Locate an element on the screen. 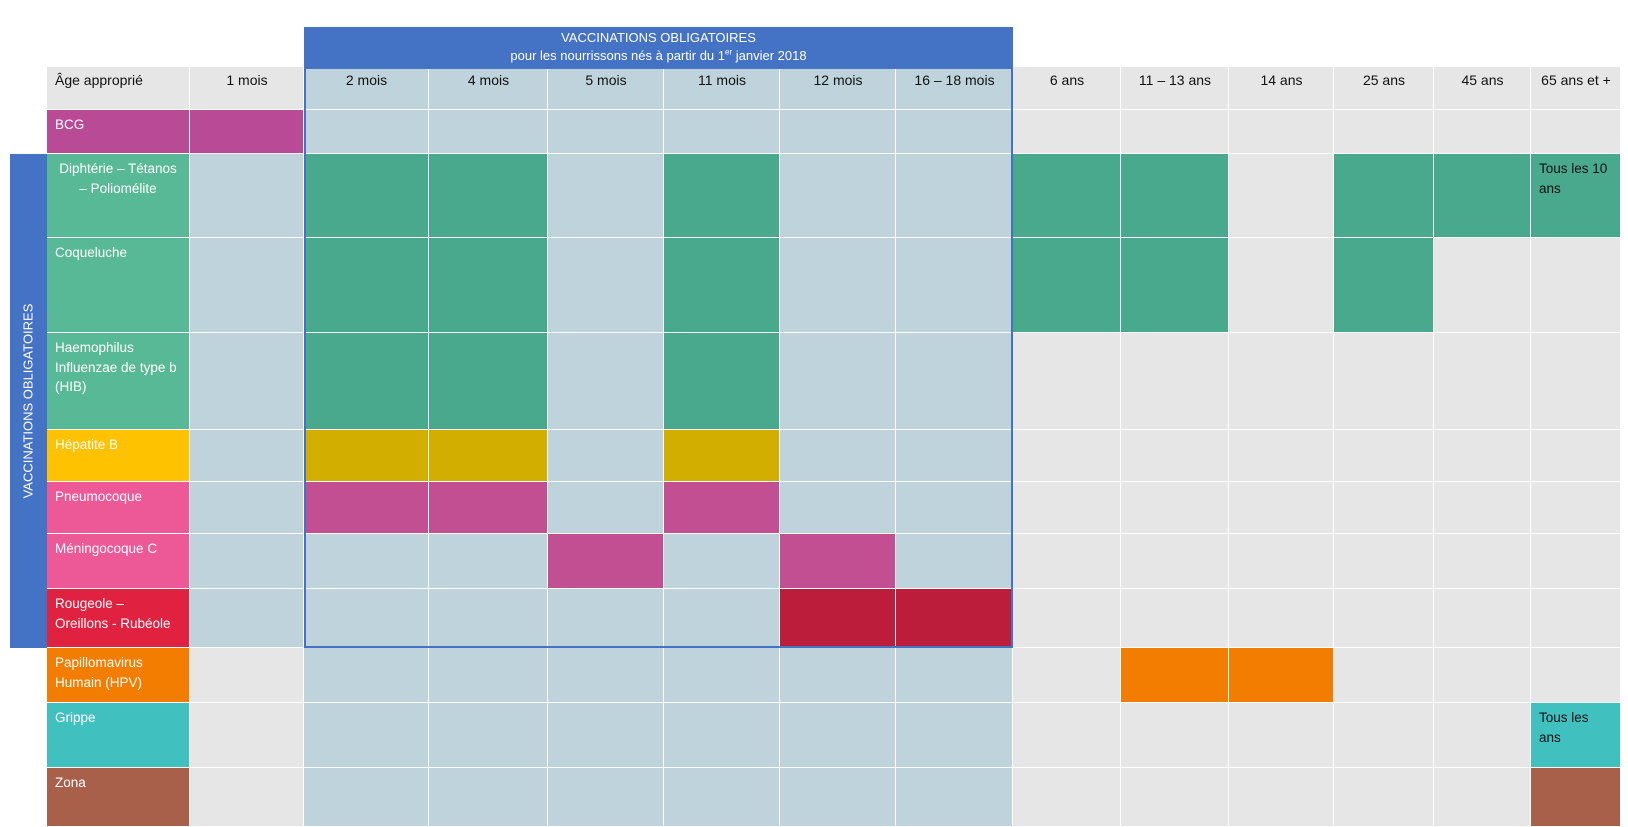 This screenshot has width=1628, height=827. banner-subtitle-suffix: janvier 2018 is located at coordinates (769, 55).